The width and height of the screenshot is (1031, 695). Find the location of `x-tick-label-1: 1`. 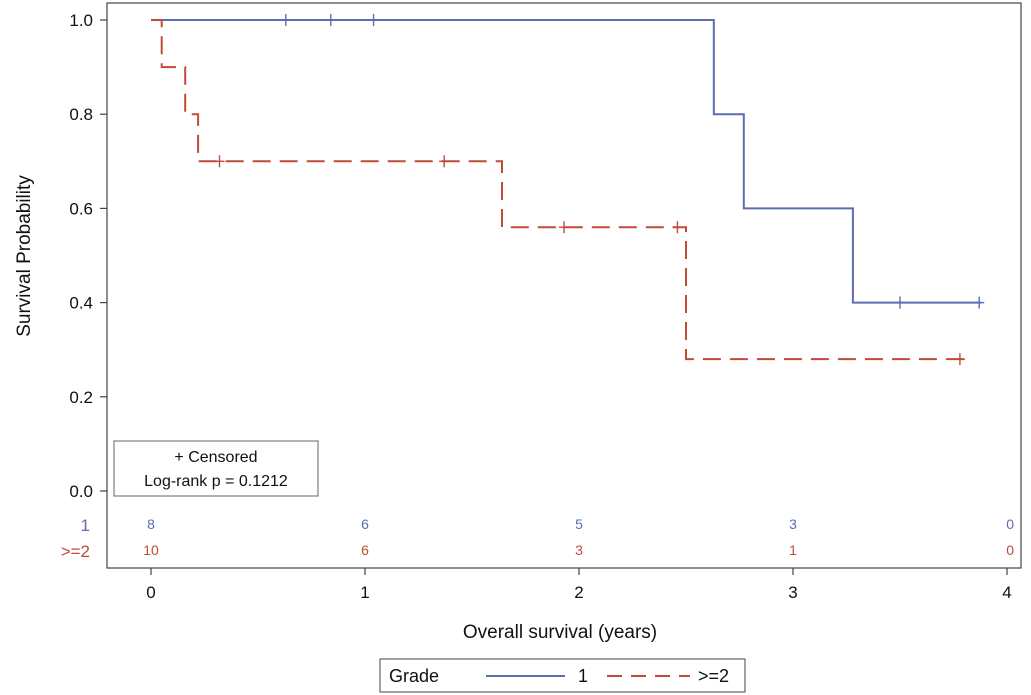

x-tick-label-1: 1 is located at coordinates (364, 592).